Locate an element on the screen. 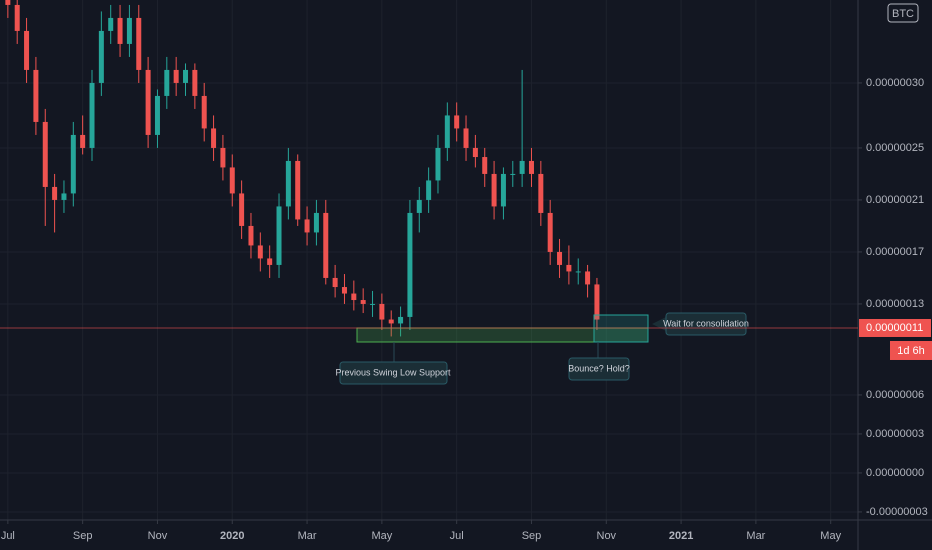  y-tick-label: -0.00000003 is located at coordinates (897, 512).